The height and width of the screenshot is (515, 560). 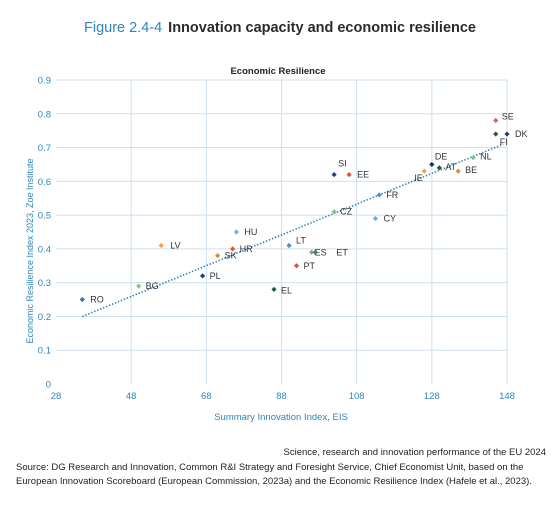 I want to click on data-label-es: ES, so click(x=321, y=252).